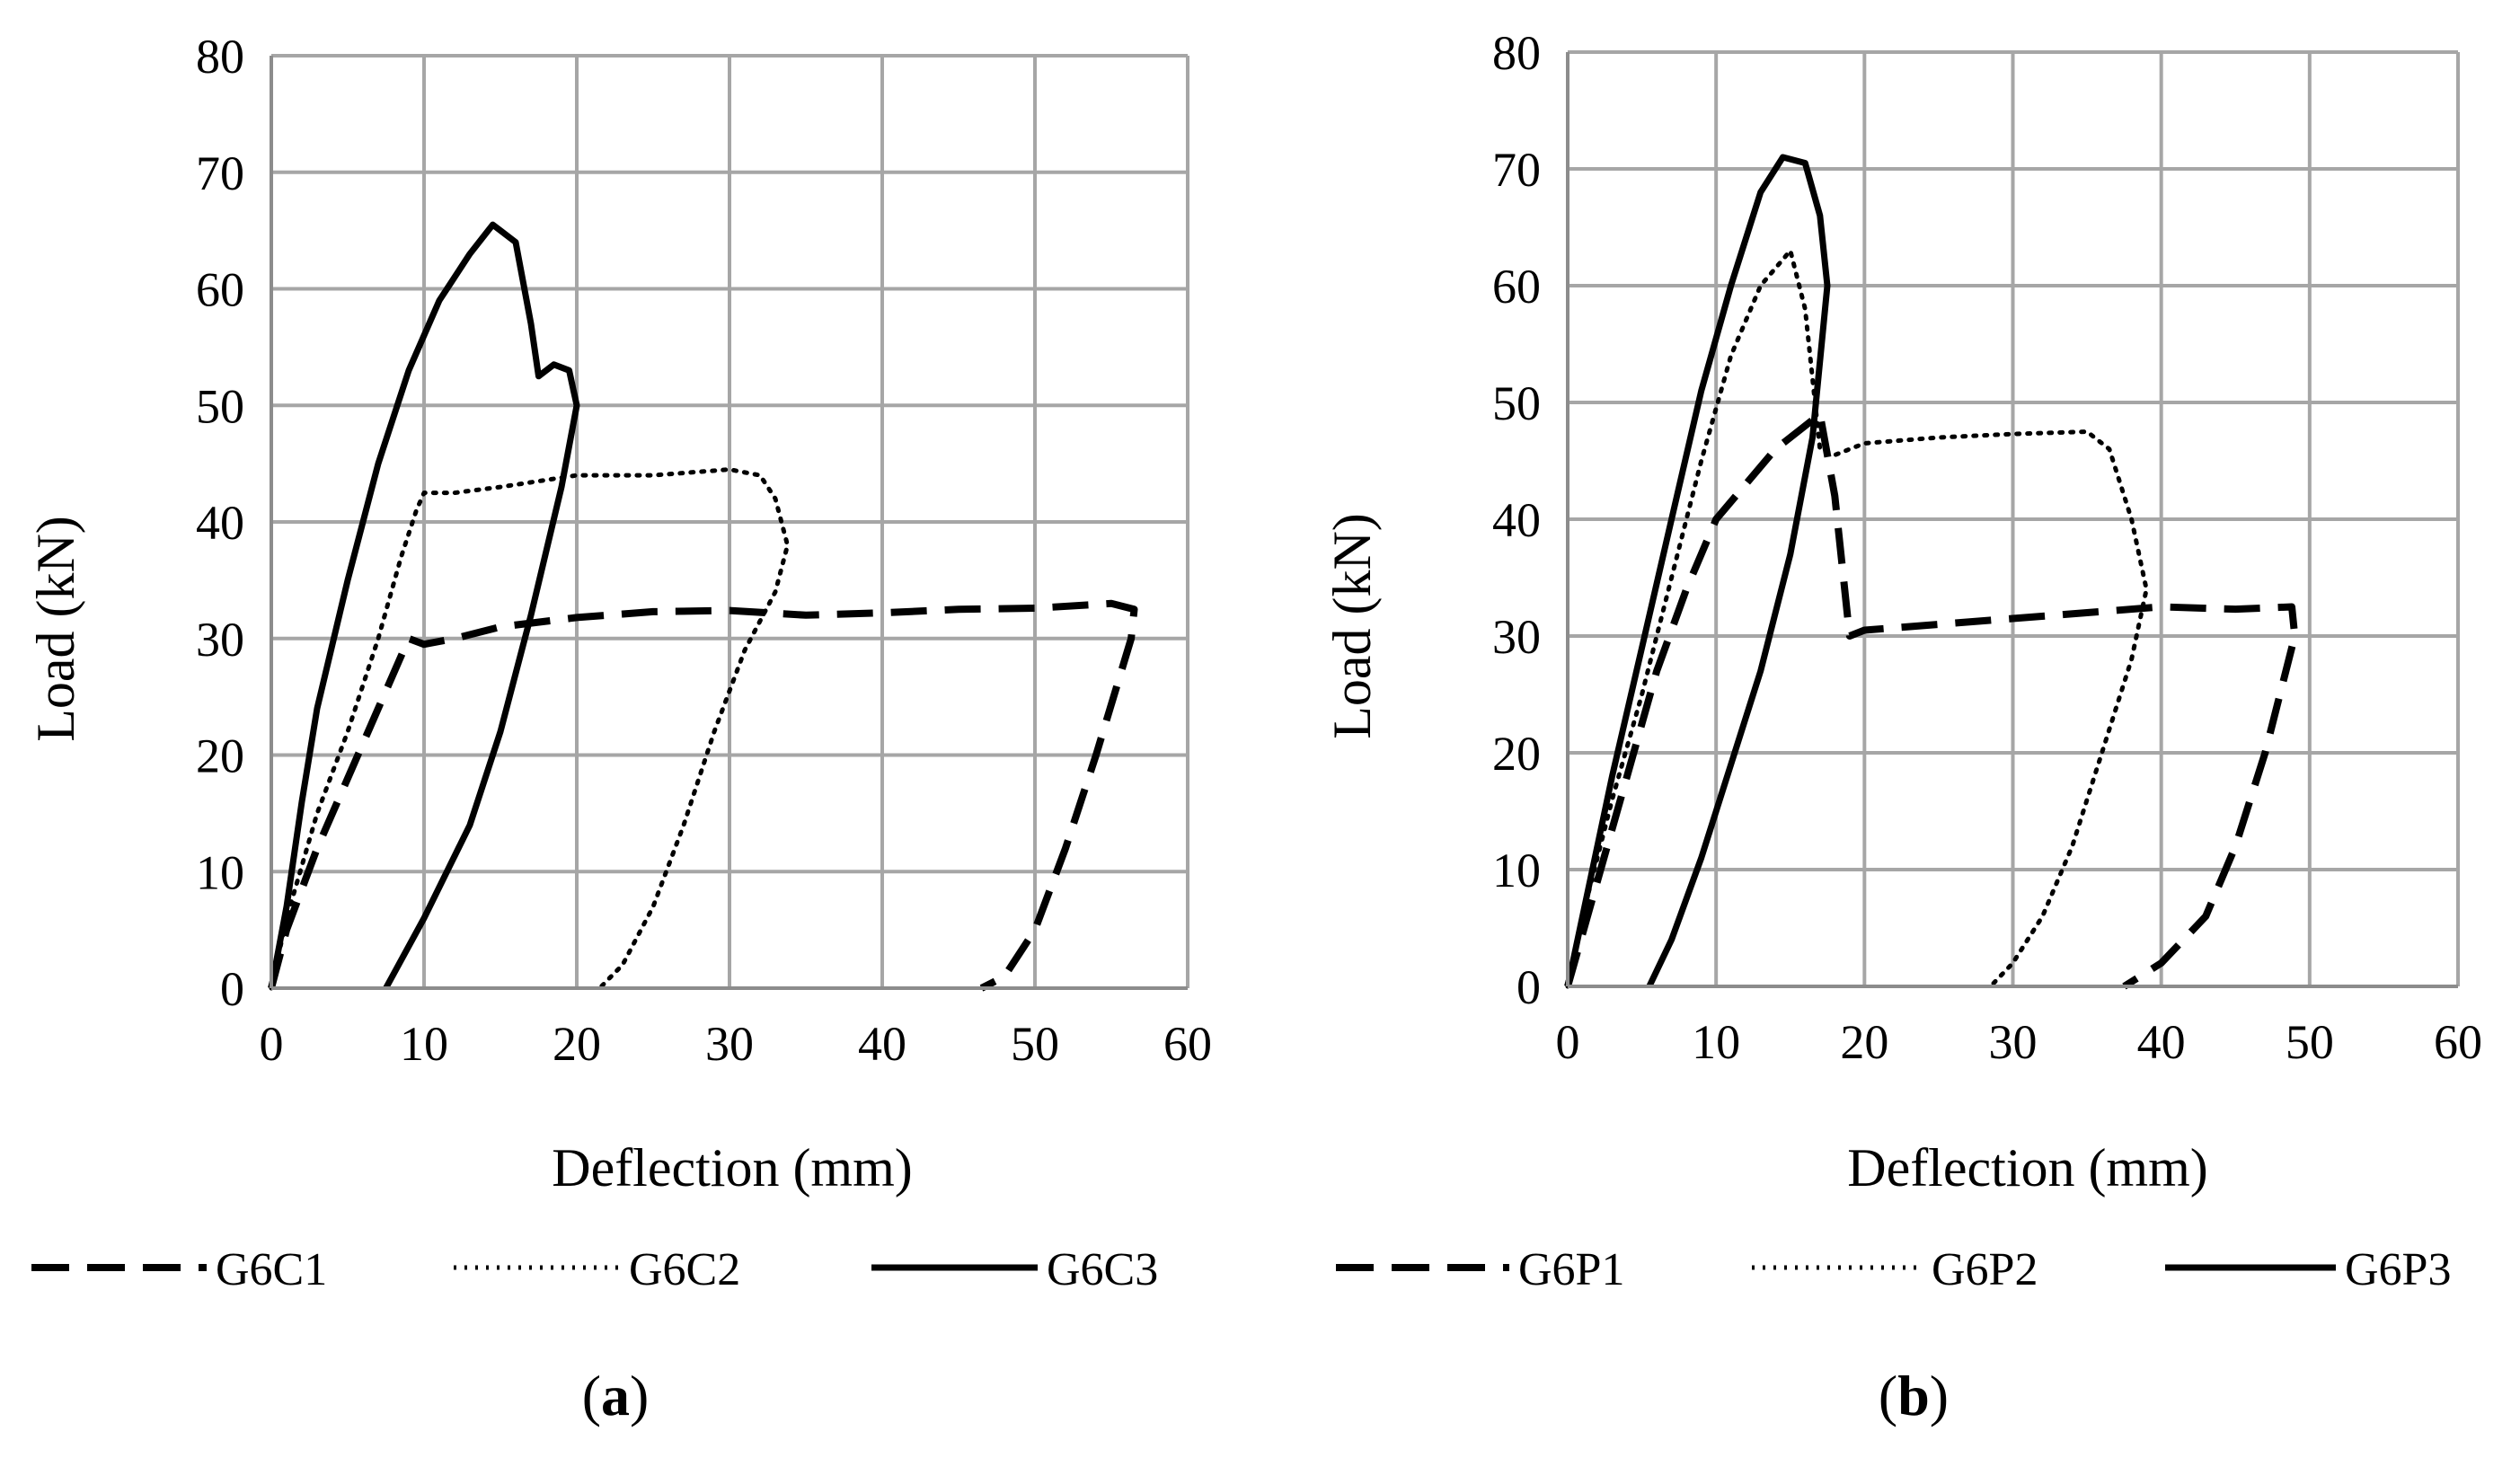 The height and width of the screenshot is (1458, 2520). I want to click on y-axis-label-b: Load (kN), so click(1352, 626).